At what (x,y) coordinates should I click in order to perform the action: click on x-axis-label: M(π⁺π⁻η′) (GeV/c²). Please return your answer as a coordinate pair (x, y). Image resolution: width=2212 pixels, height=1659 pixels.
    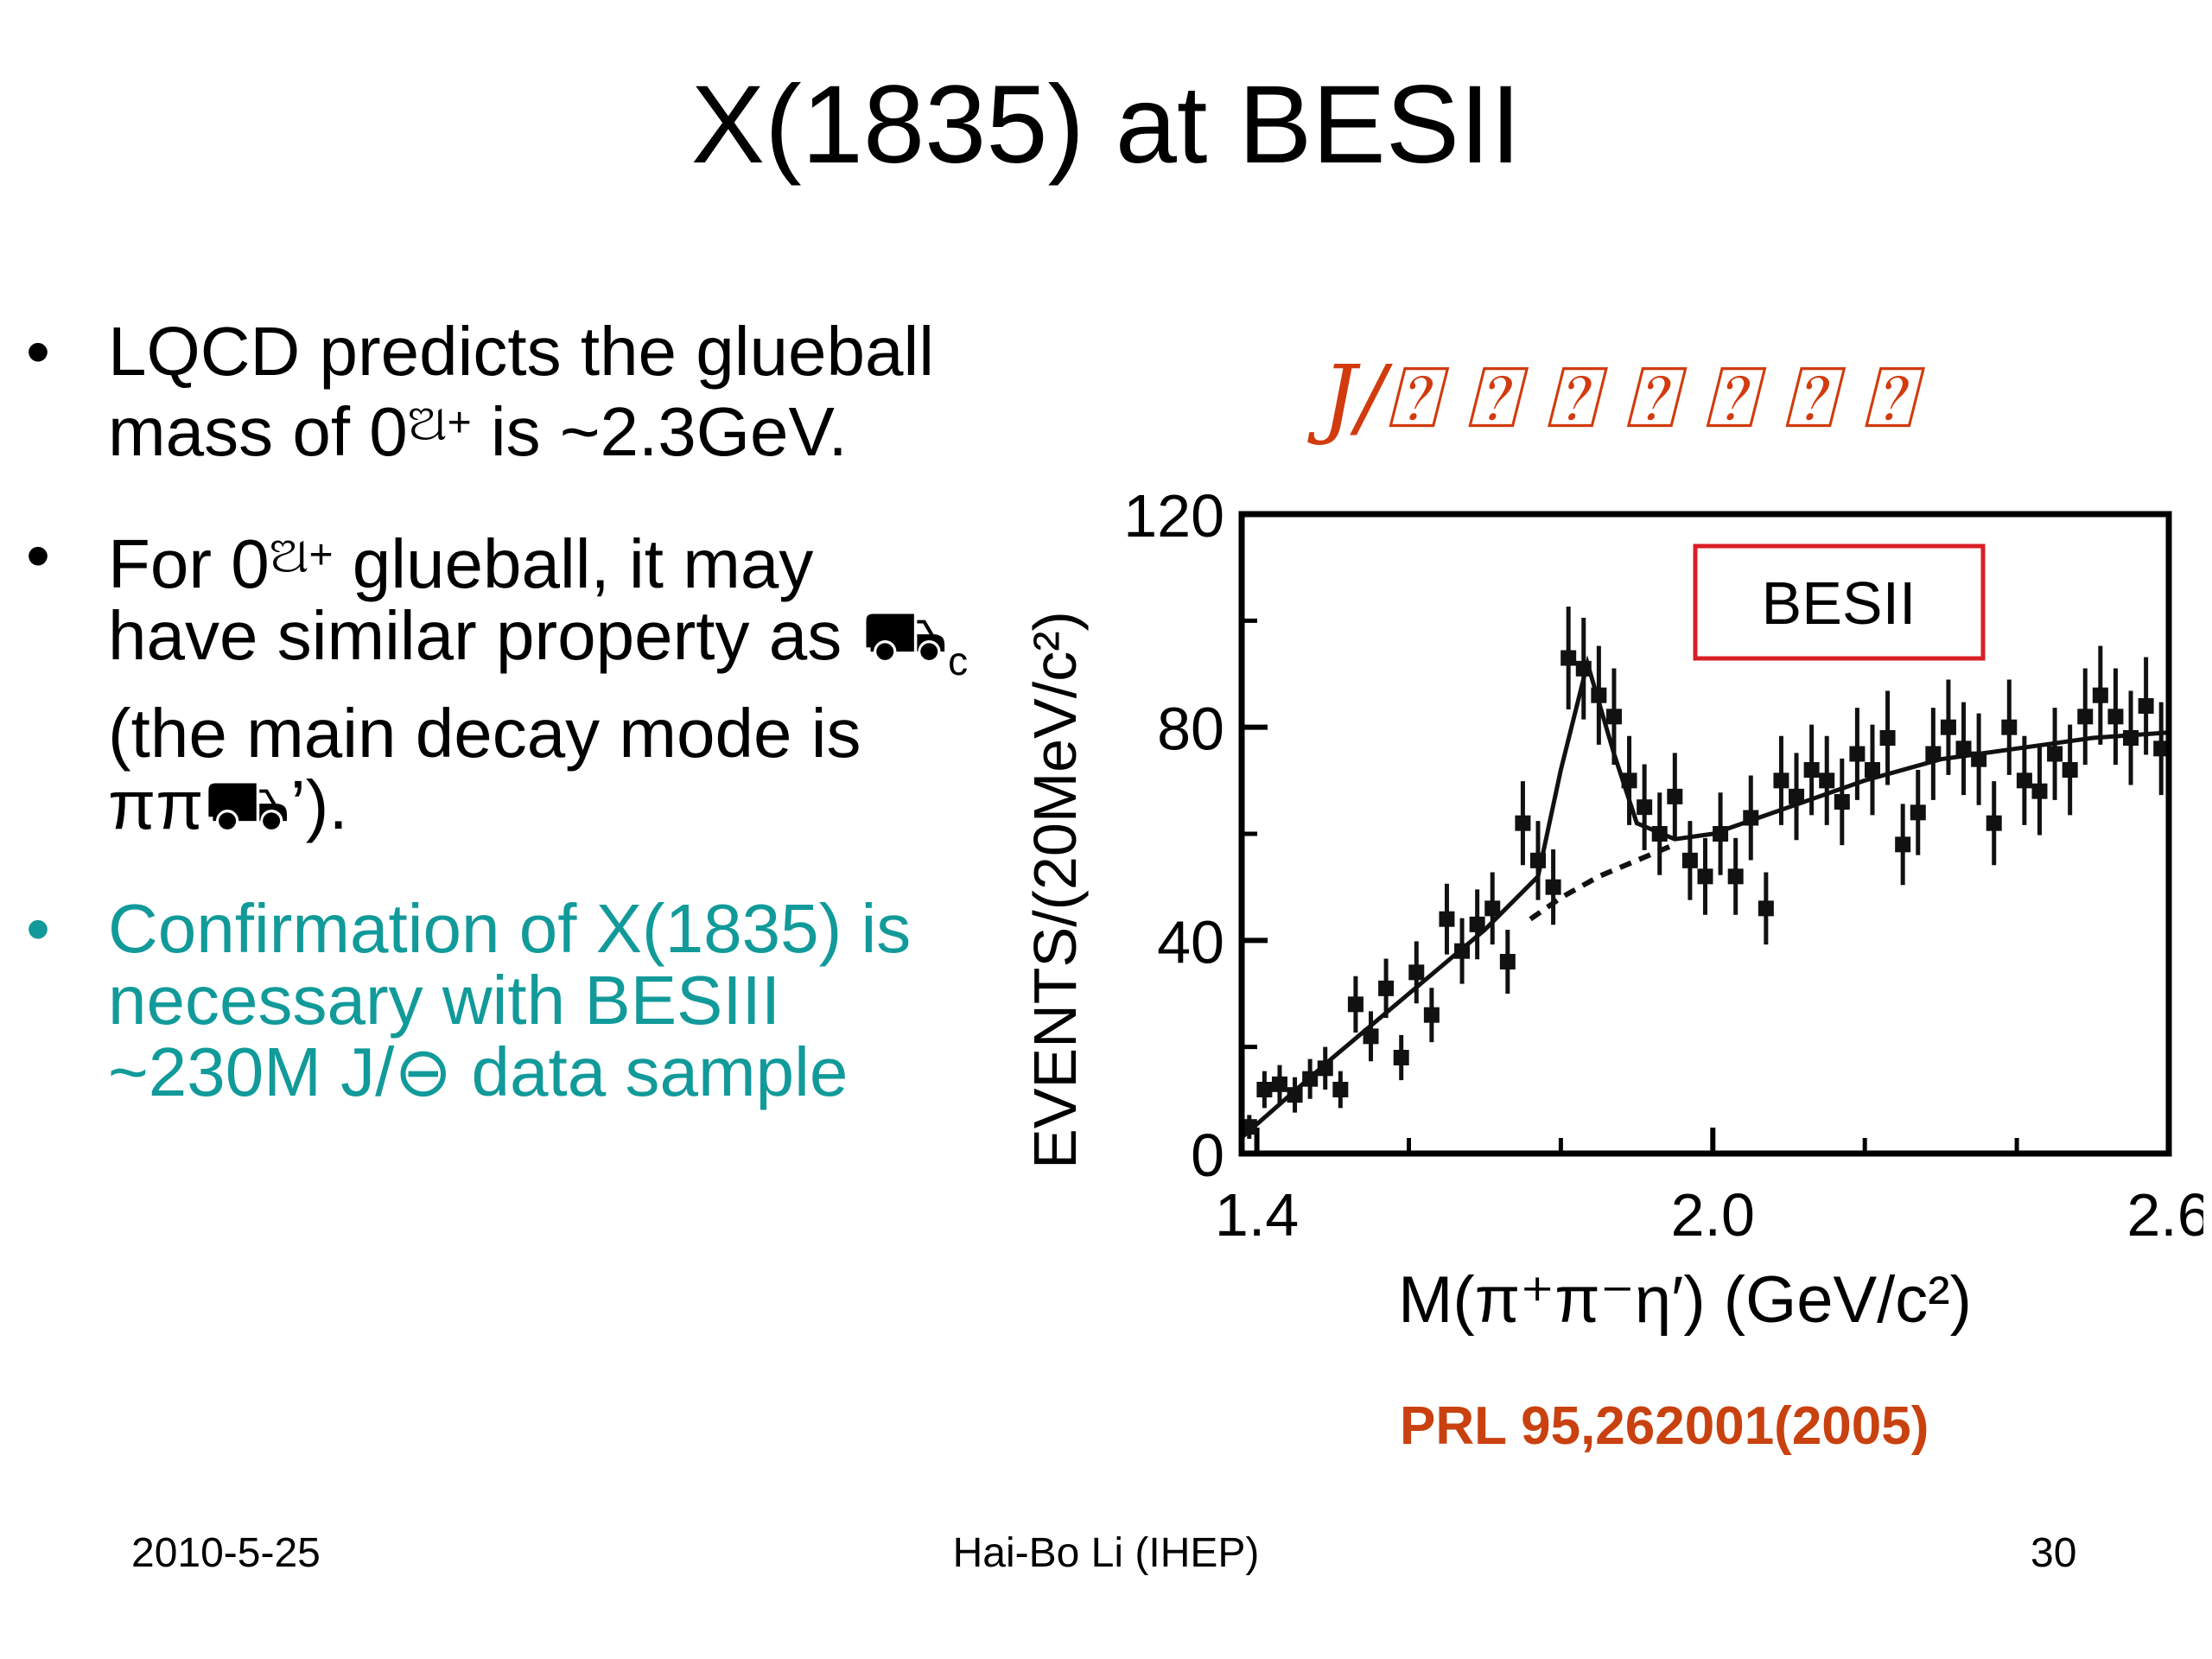
    Looking at the image, I should click on (1685, 1300).